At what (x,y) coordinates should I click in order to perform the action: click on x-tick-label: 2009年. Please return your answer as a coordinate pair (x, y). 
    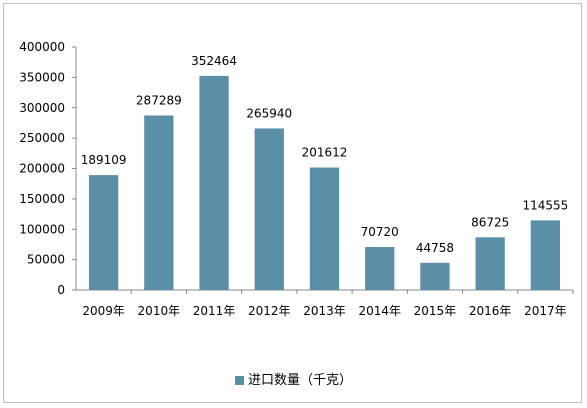
    Looking at the image, I should click on (103, 311).